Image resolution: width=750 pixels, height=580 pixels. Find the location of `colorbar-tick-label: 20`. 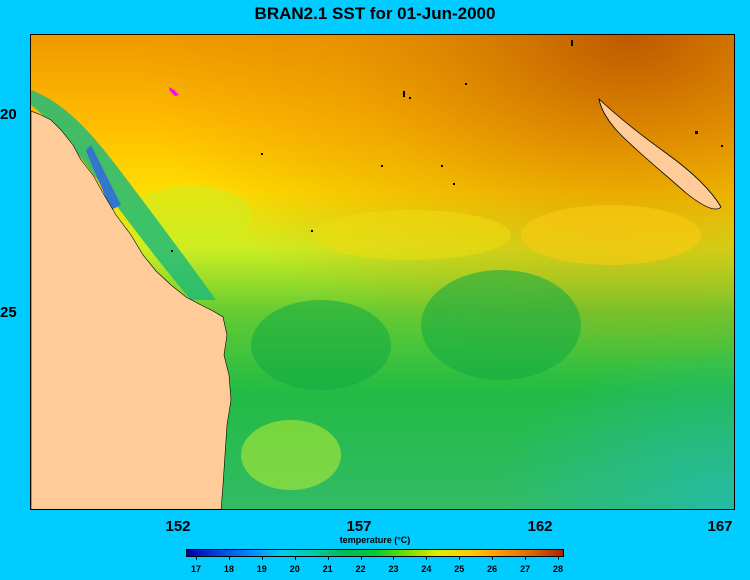

colorbar-tick-label: 20 is located at coordinates (294, 569).